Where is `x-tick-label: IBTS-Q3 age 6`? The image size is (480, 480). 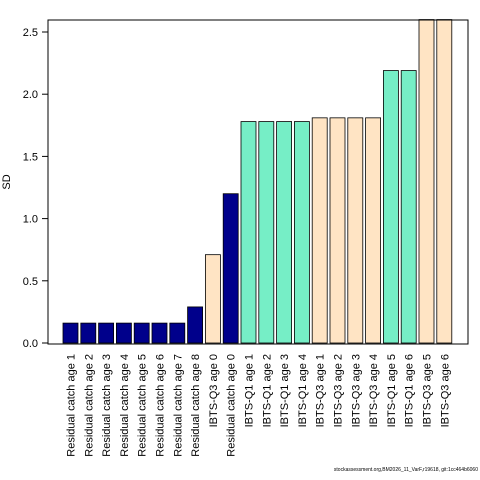
x-tick-label: IBTS-Q3 age 6 is located at coordinates (445, 390).